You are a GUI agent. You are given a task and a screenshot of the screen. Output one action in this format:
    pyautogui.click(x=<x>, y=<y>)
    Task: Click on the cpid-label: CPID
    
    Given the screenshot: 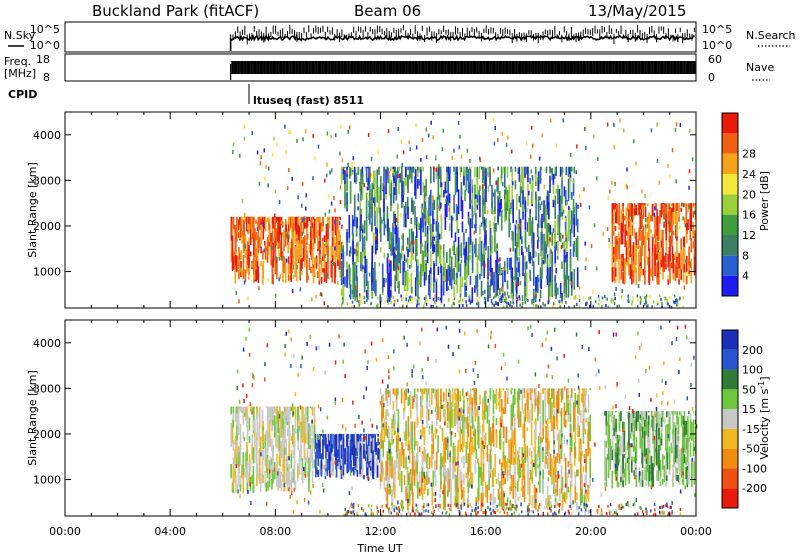 What is the action you would take?
    pyautogui.click(x=22, y=94)
    